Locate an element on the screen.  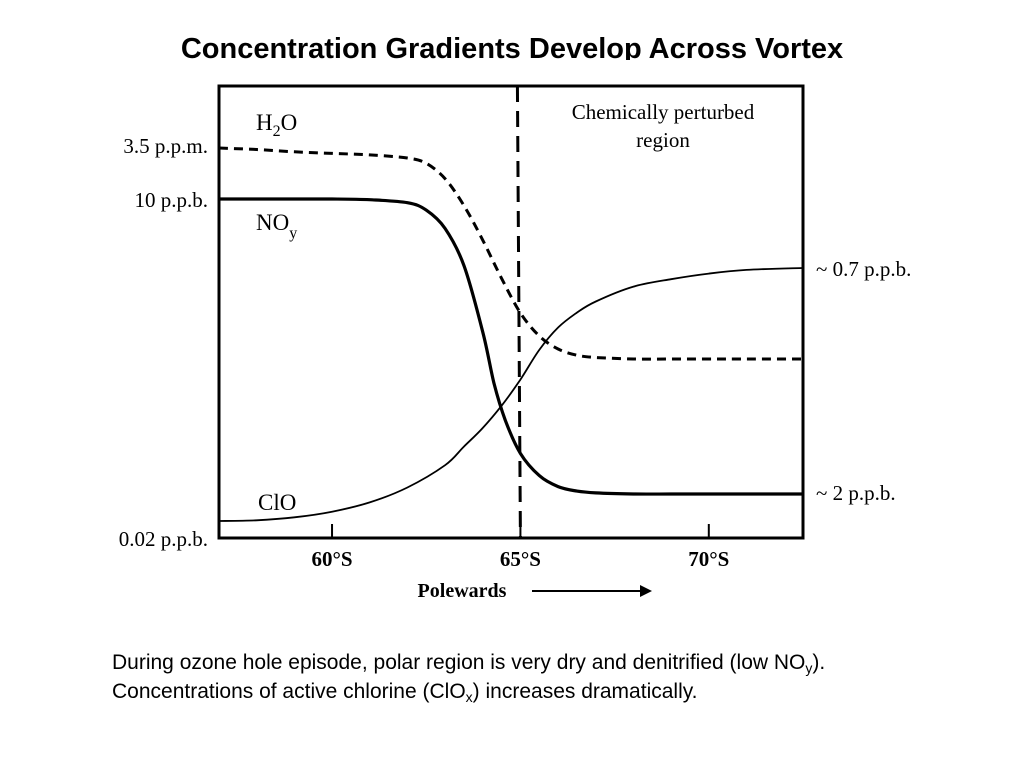
region-label-line2: region is located at coordinates (663, 140).